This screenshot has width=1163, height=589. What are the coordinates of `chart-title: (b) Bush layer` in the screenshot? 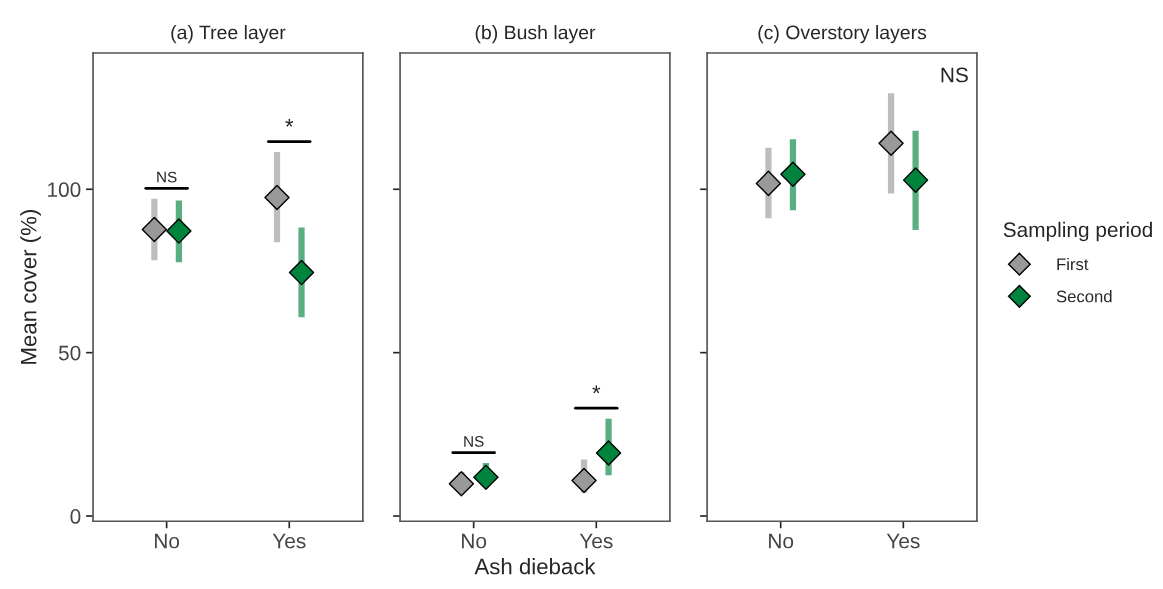 It's located at (535, 34).